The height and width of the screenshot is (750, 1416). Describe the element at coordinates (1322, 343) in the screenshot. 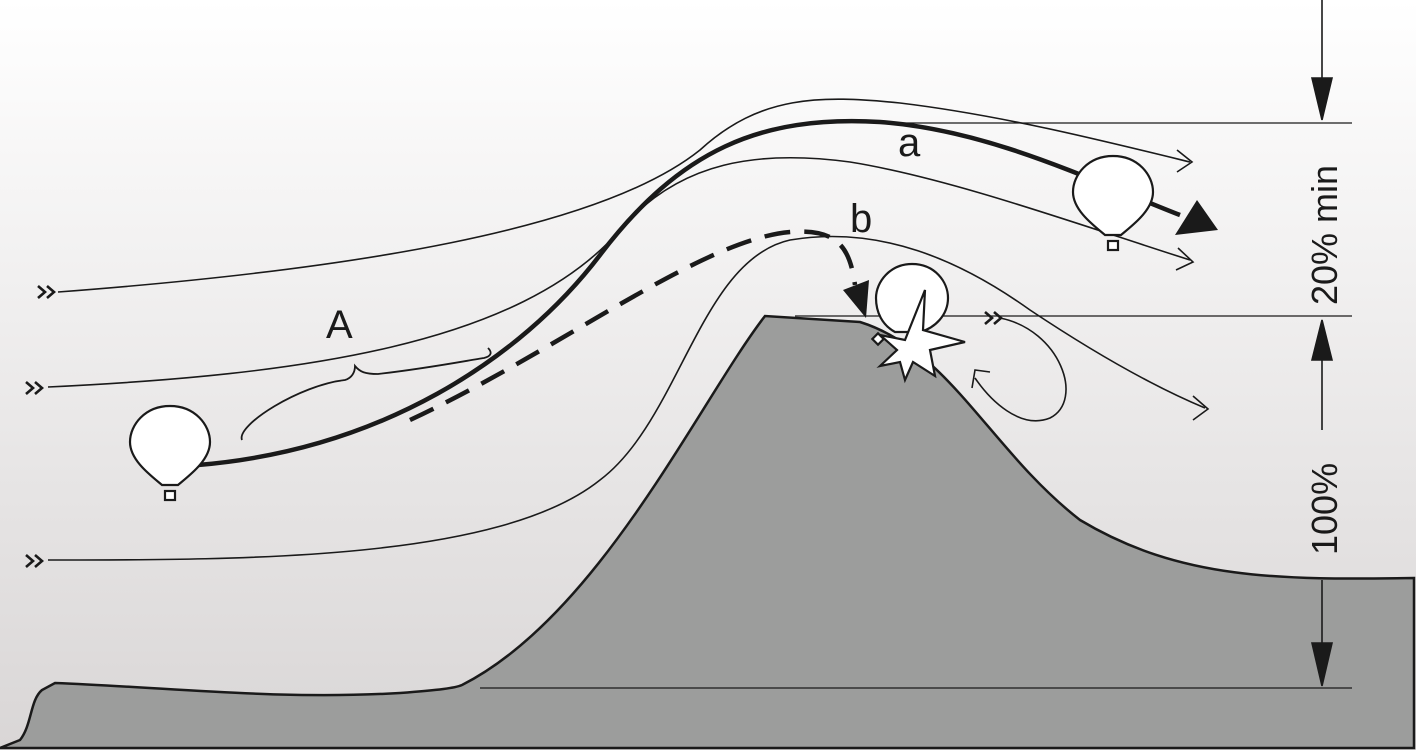

I see `height-dimension` at that location.